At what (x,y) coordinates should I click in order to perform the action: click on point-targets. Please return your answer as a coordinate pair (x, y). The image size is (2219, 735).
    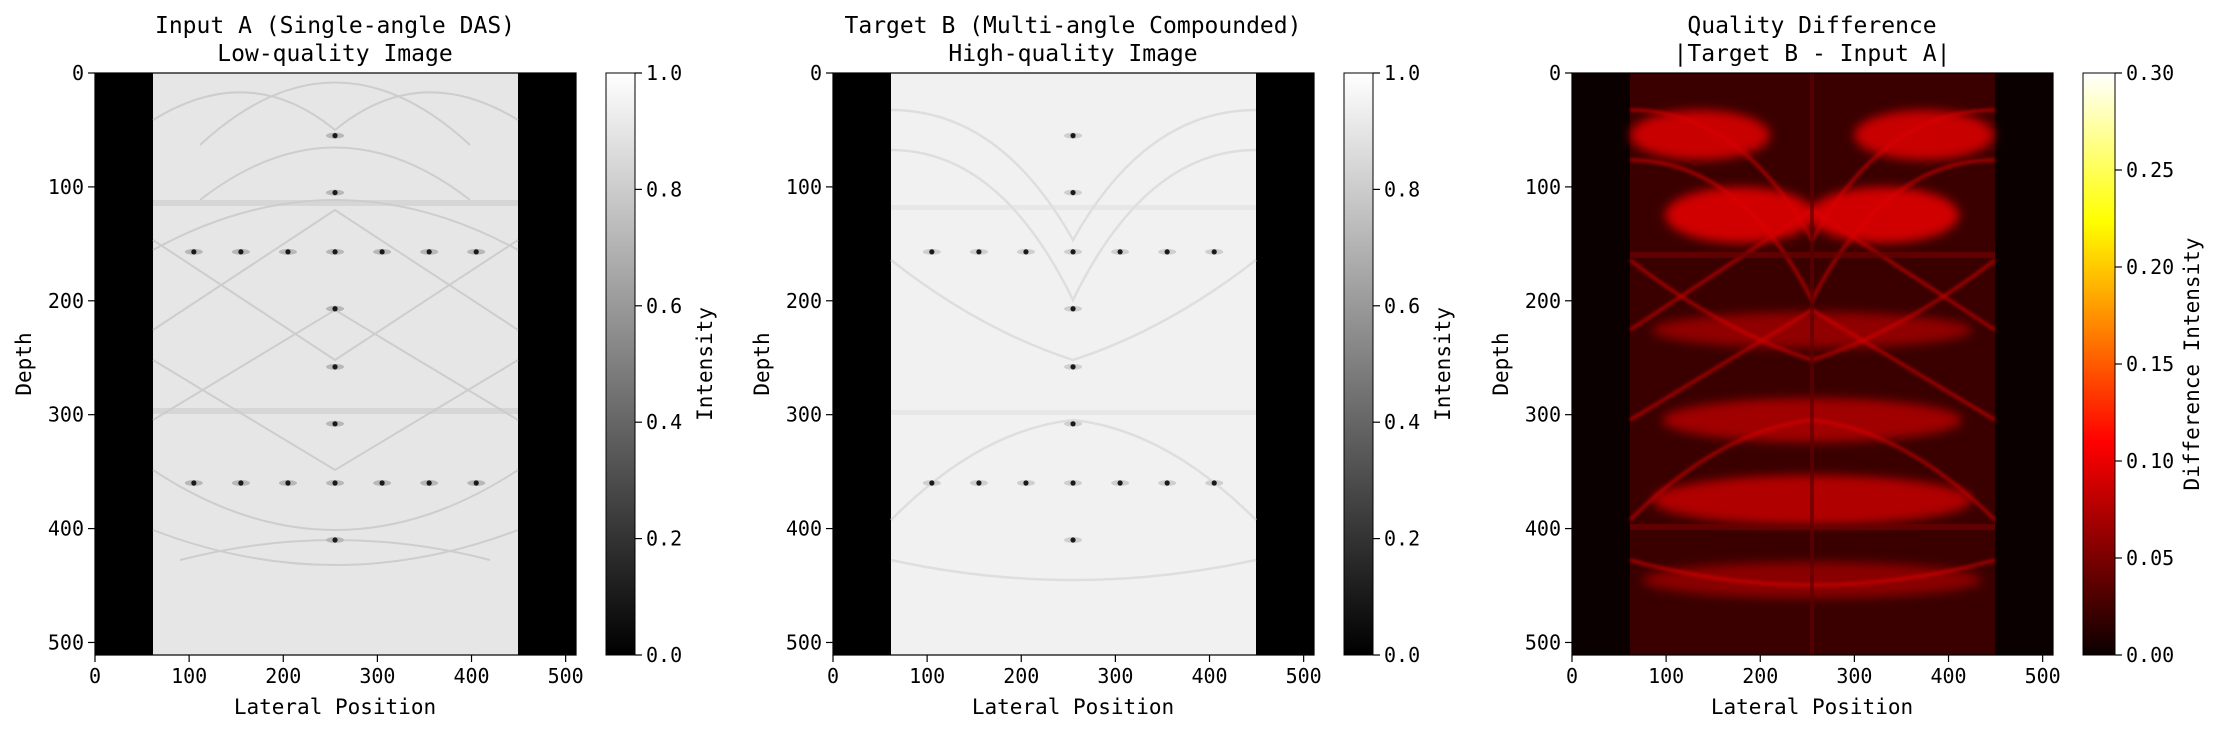
    Looking at the image, I should click on (1073, 337).